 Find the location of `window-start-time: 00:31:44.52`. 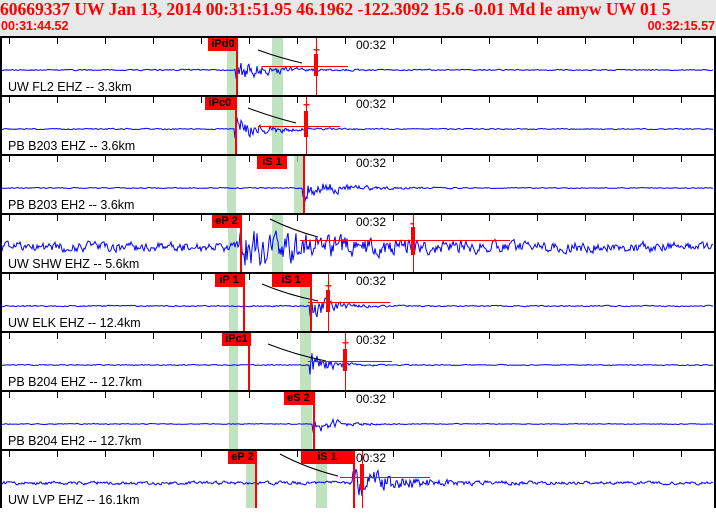

window-start-time: 00:31:44.52 is located at coordinates (35, 26).